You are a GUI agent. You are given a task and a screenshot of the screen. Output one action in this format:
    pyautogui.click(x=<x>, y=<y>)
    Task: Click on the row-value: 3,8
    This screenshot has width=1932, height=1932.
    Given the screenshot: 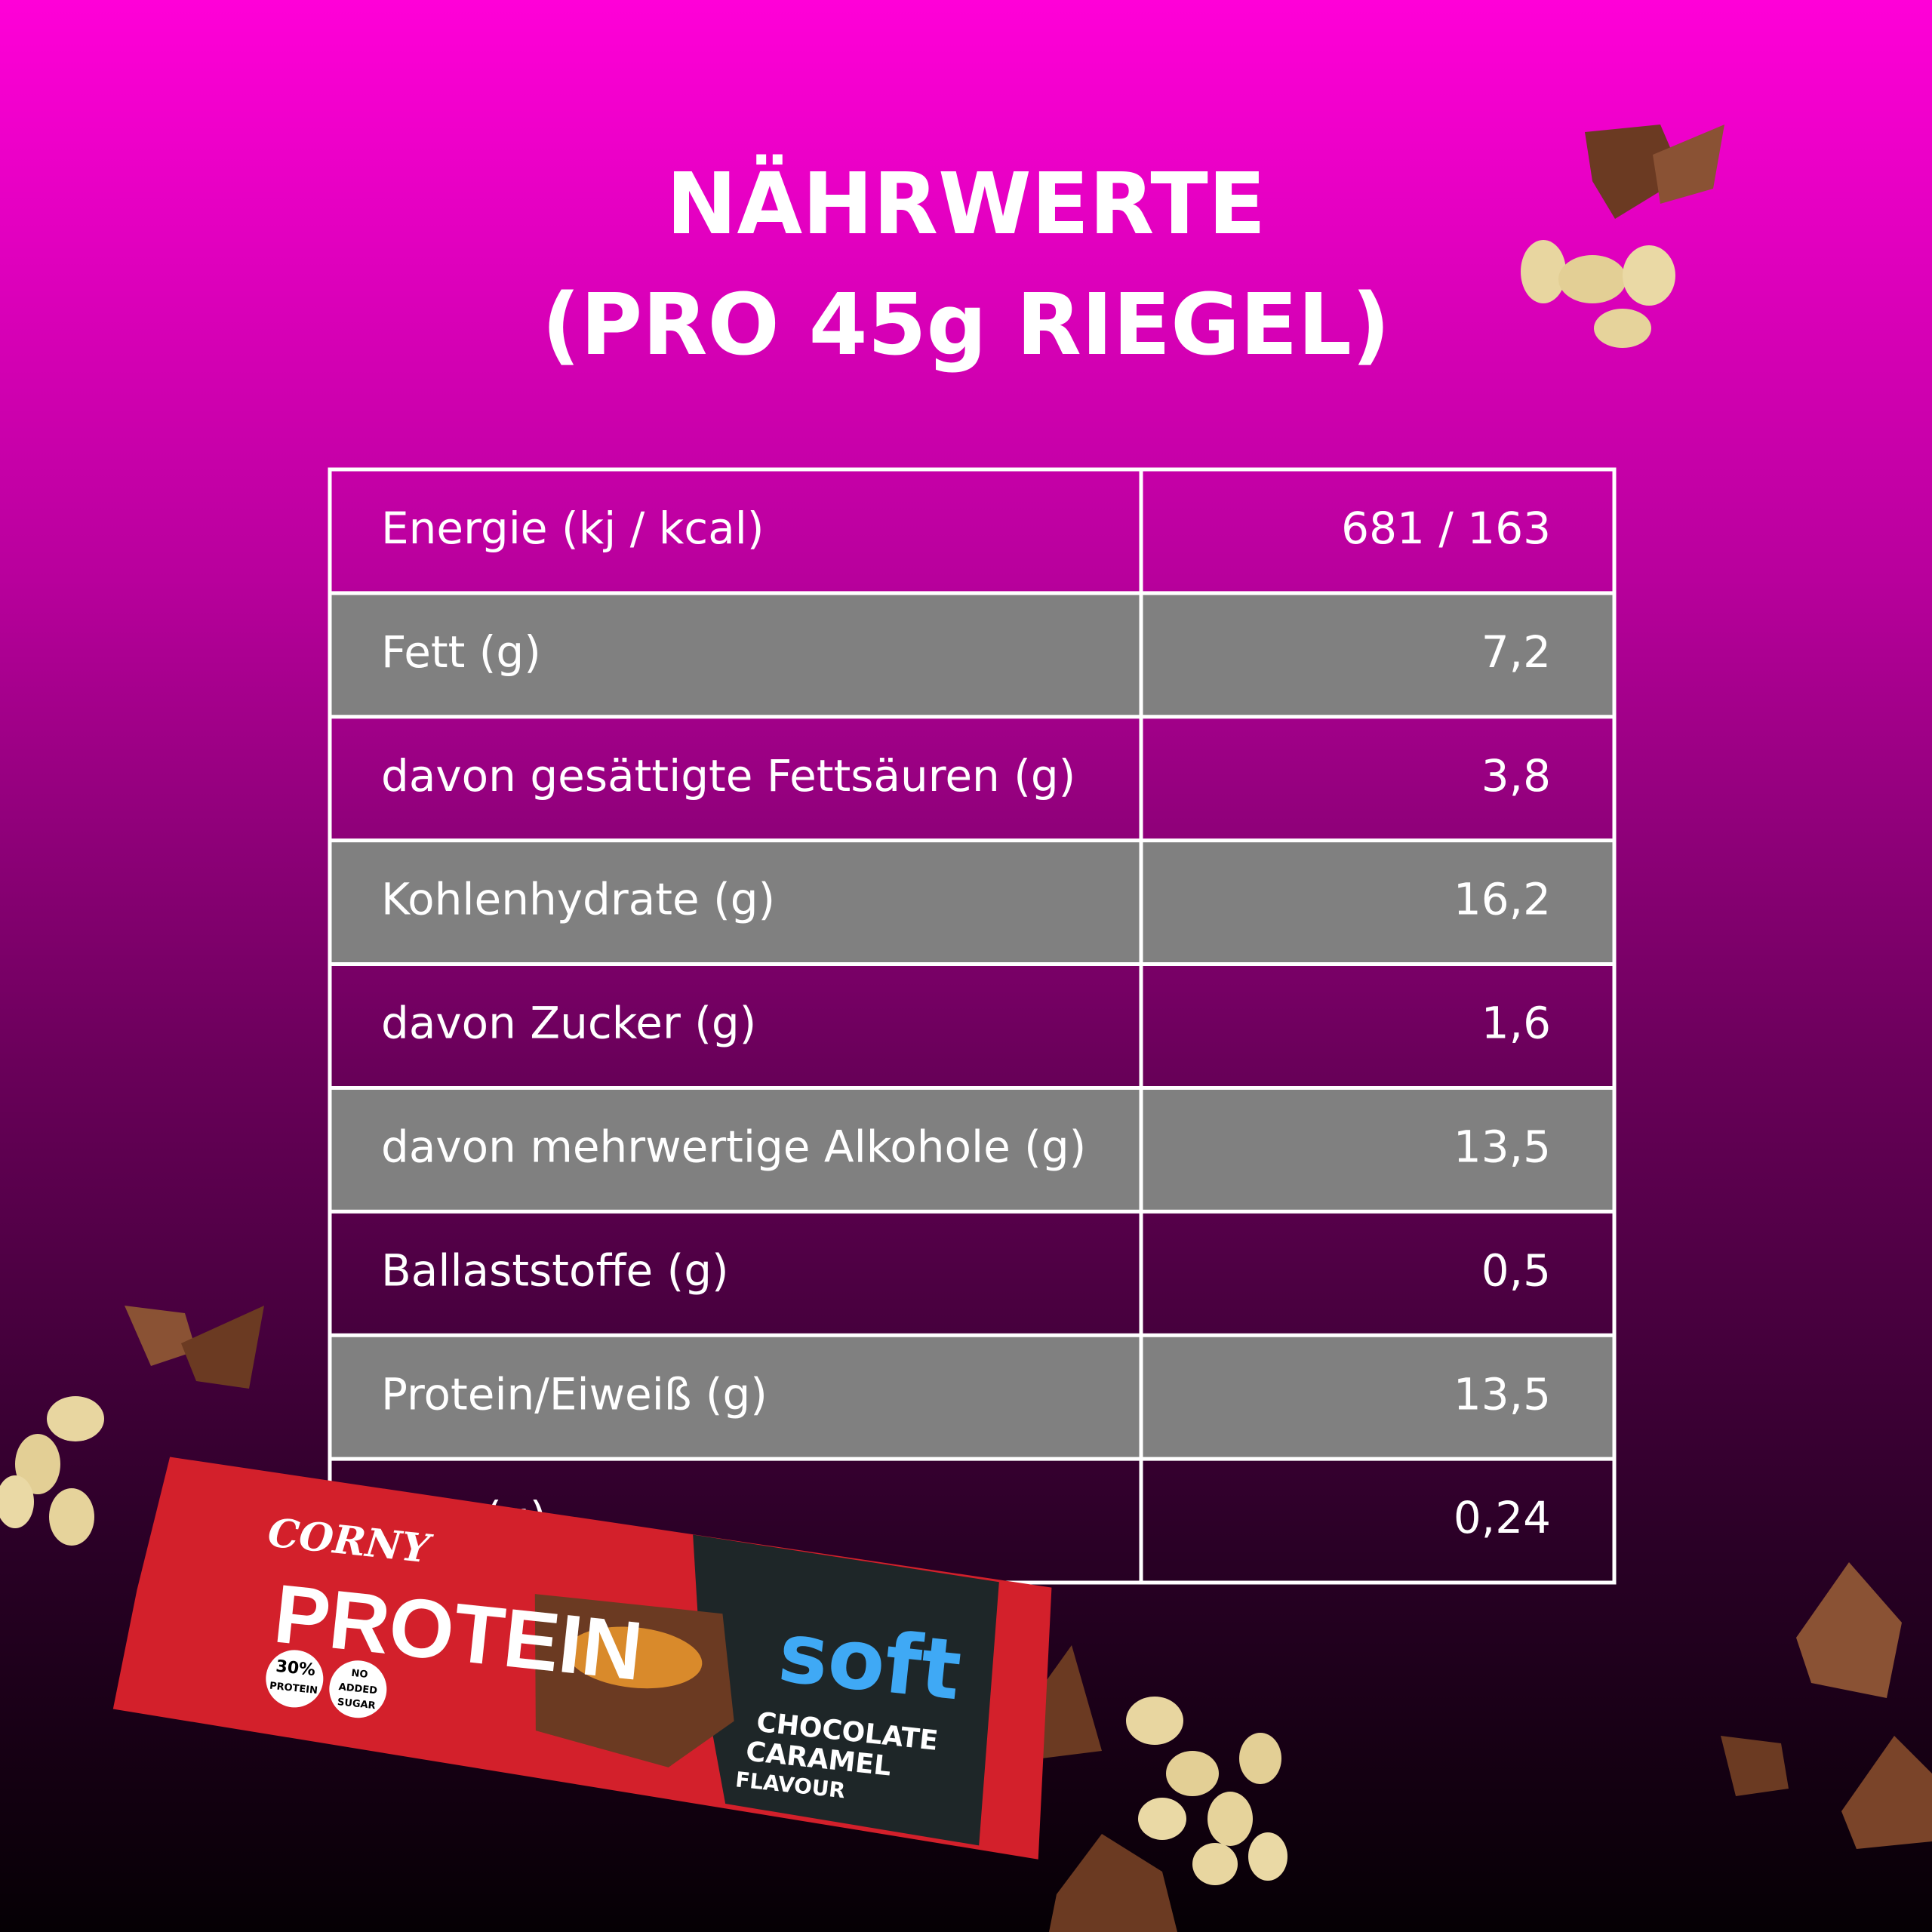 What is the action you would take?
    pyautogui.click(x=1516, y=775)
    